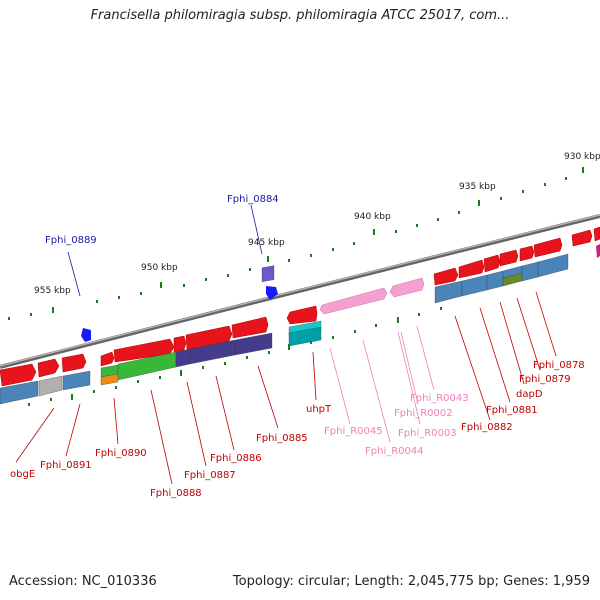  What do you see at coordinates (176, 493) in the screenshot?
I see `gene-label: Fphi_0888` at bounding box center [176, 493].